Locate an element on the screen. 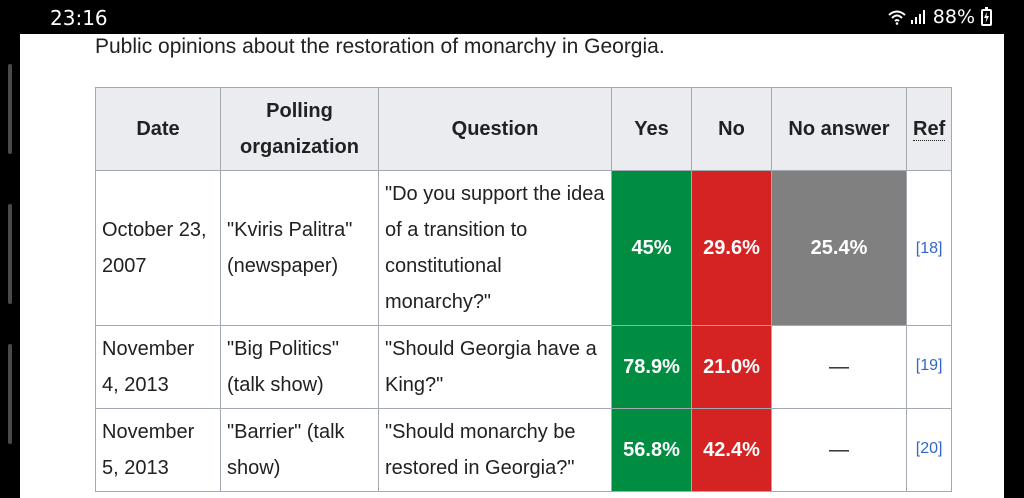 This screenshot has width=1024, height=498. wifi-icon is located at coordinates (897, 17).